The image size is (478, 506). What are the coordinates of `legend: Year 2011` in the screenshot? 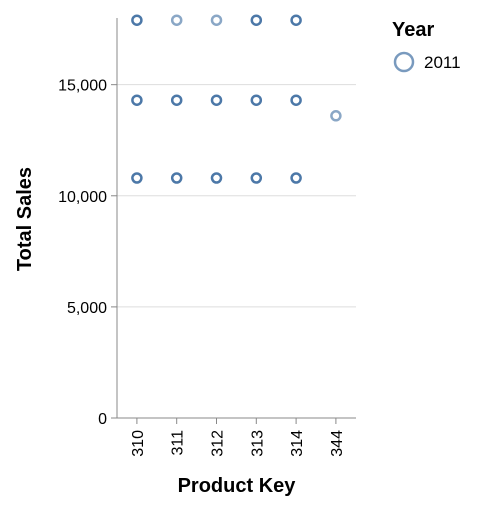 It's located at (426, 46).